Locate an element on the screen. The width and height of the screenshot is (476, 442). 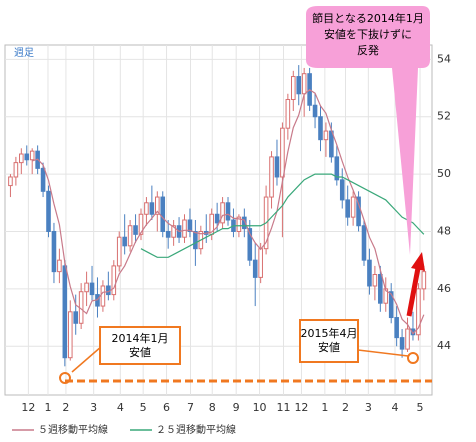
callout-bubble is located at coordinates (368, 130).